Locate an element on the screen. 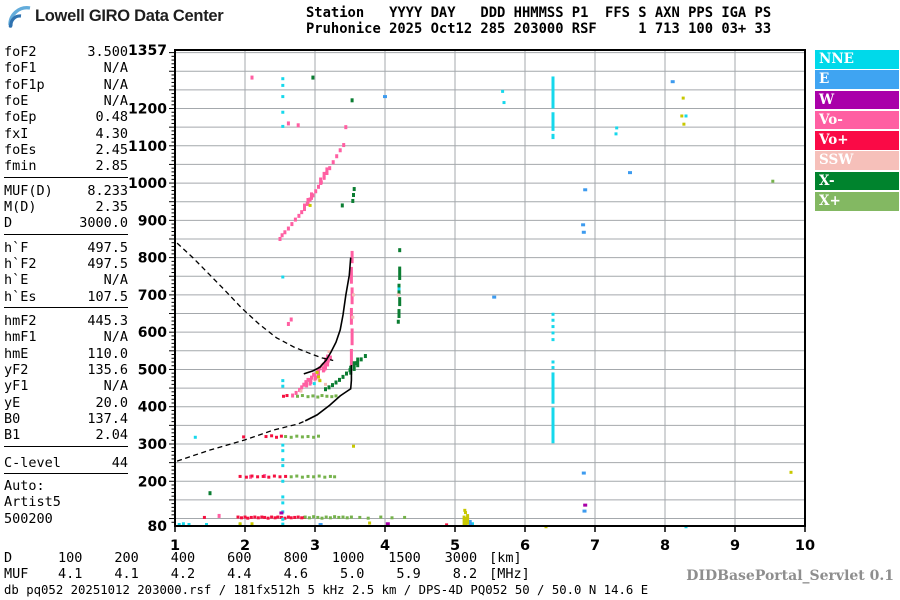  param-row: h`F2 497.5 is located at coordinates (66, 264).